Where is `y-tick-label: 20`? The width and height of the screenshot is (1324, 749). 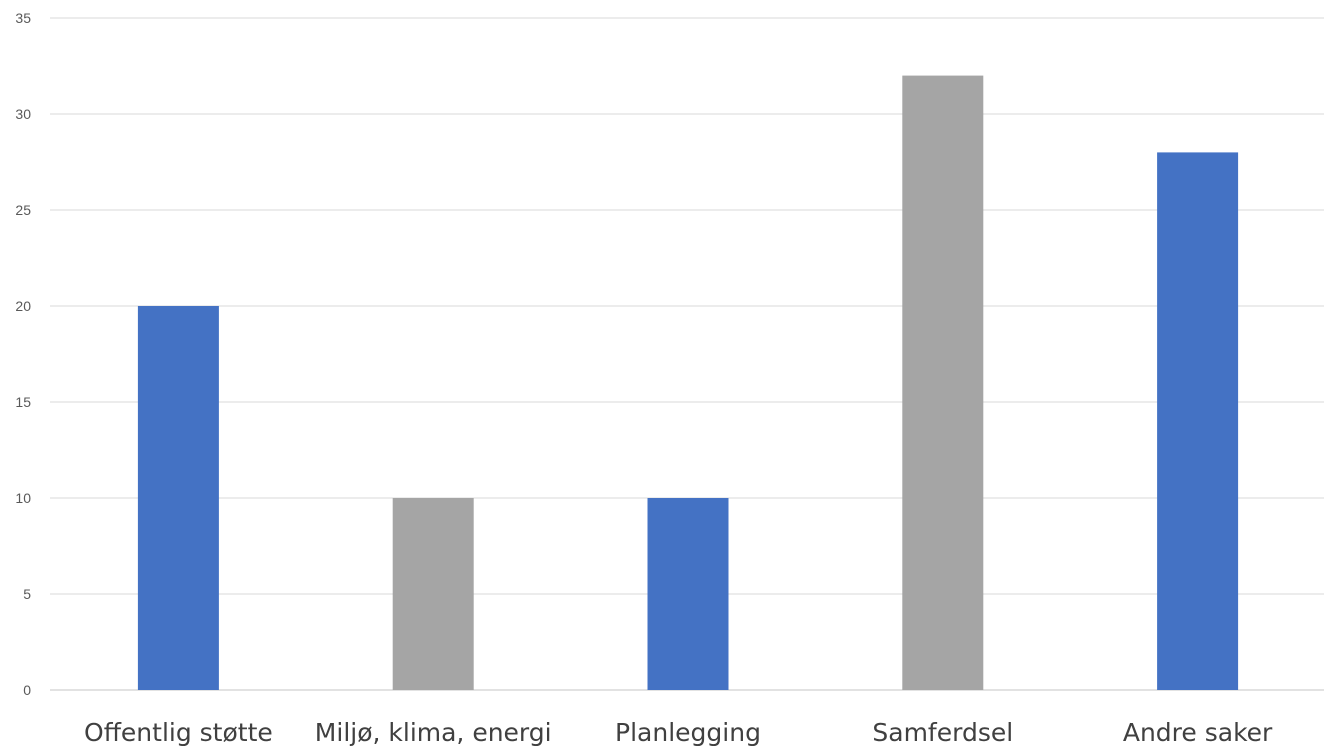
y-tick-label: 20 is located at coordinates (23, 306).